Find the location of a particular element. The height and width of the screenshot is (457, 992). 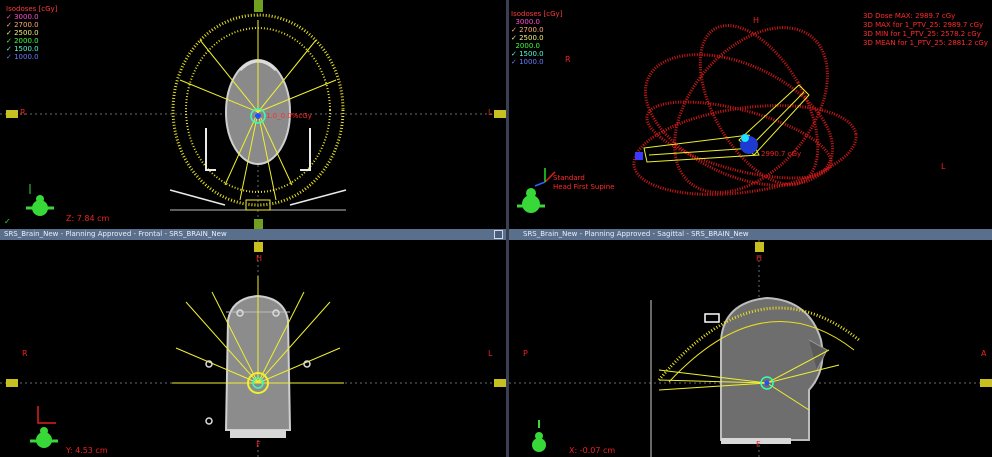

ptv-mean: 3D MEAN for 1_PTV_25: 2881.2 cGy is located at coordinates (925, 43).